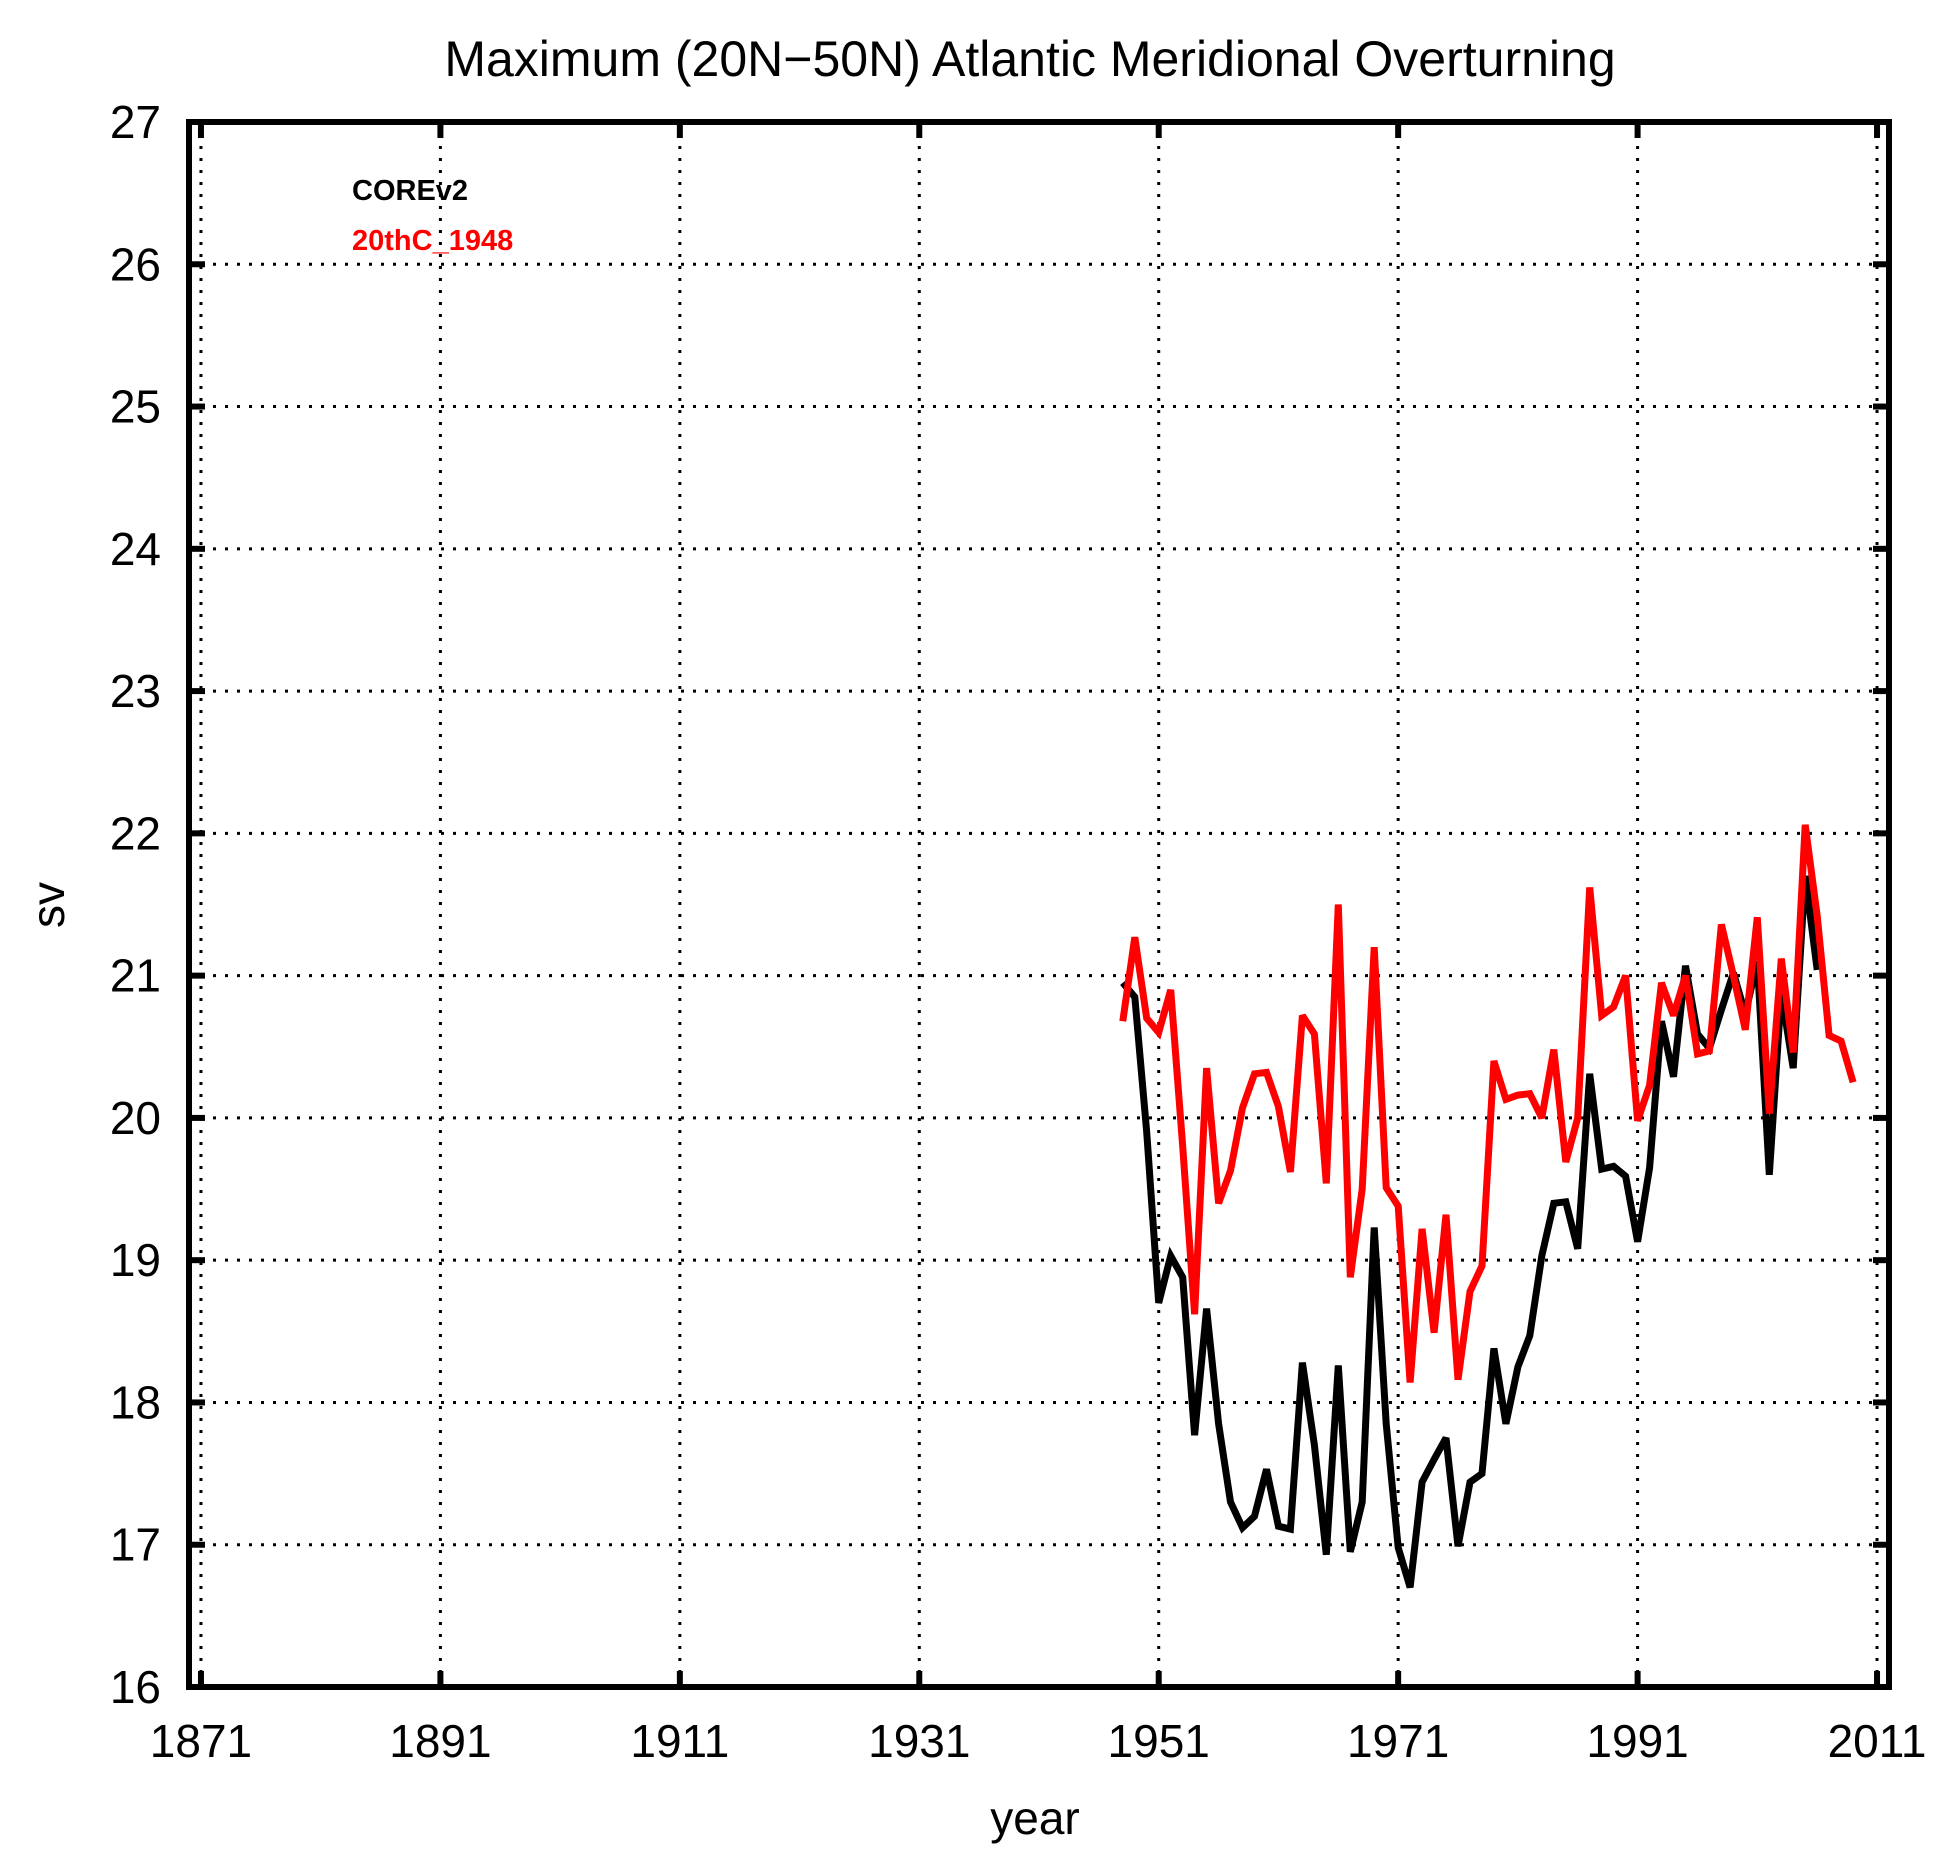 The width and height of the screenshot is (1938, 1854). What do you see at coordinates (1877, 1741) in the screenshot?
I see `x-tick-label-2011: 2011` at bounding box center [1877, 1741].